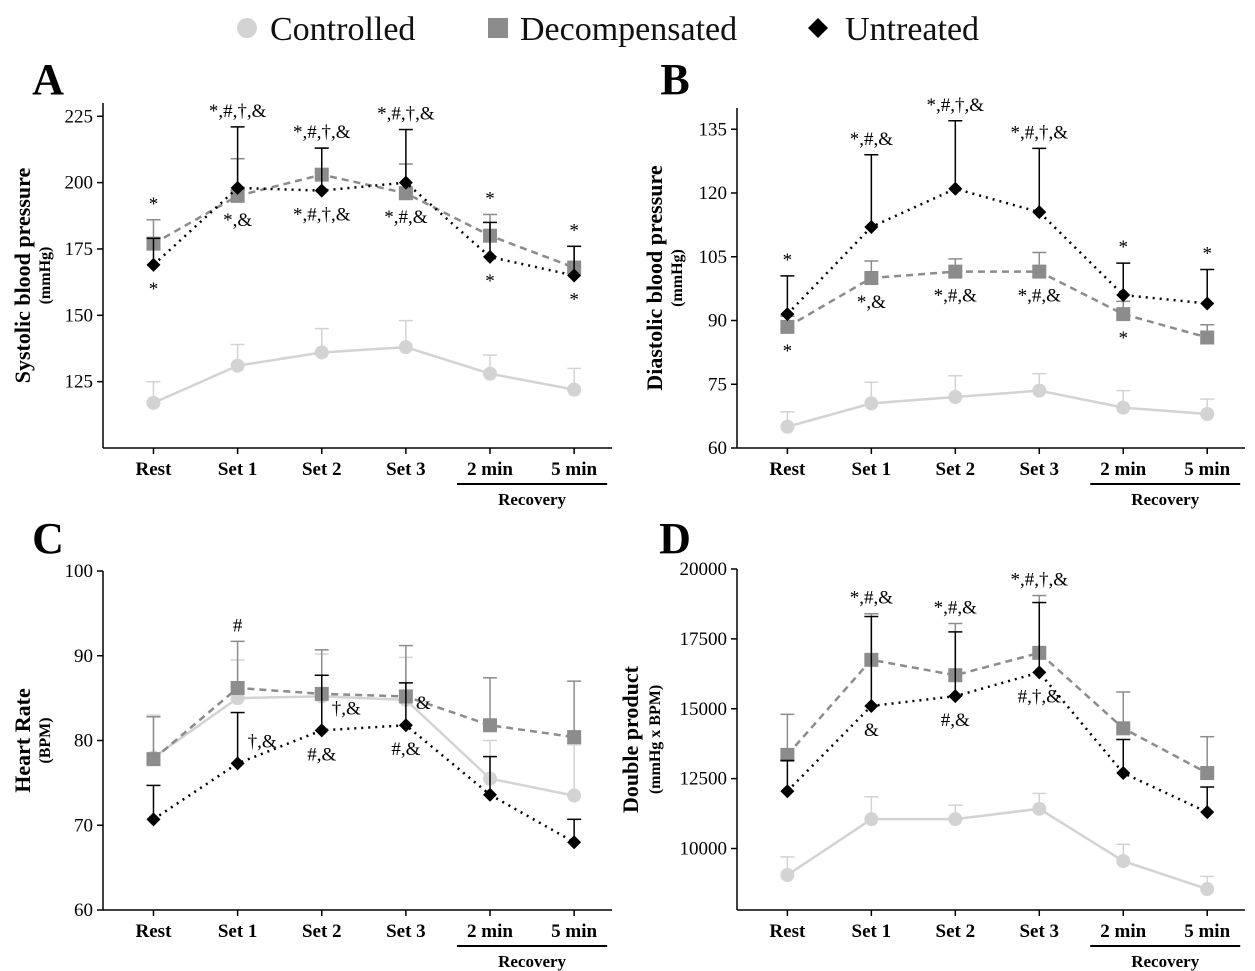  Describe the element at coordinates (48, 79) in the screenshot. I see `panel-letter: A` at that location.